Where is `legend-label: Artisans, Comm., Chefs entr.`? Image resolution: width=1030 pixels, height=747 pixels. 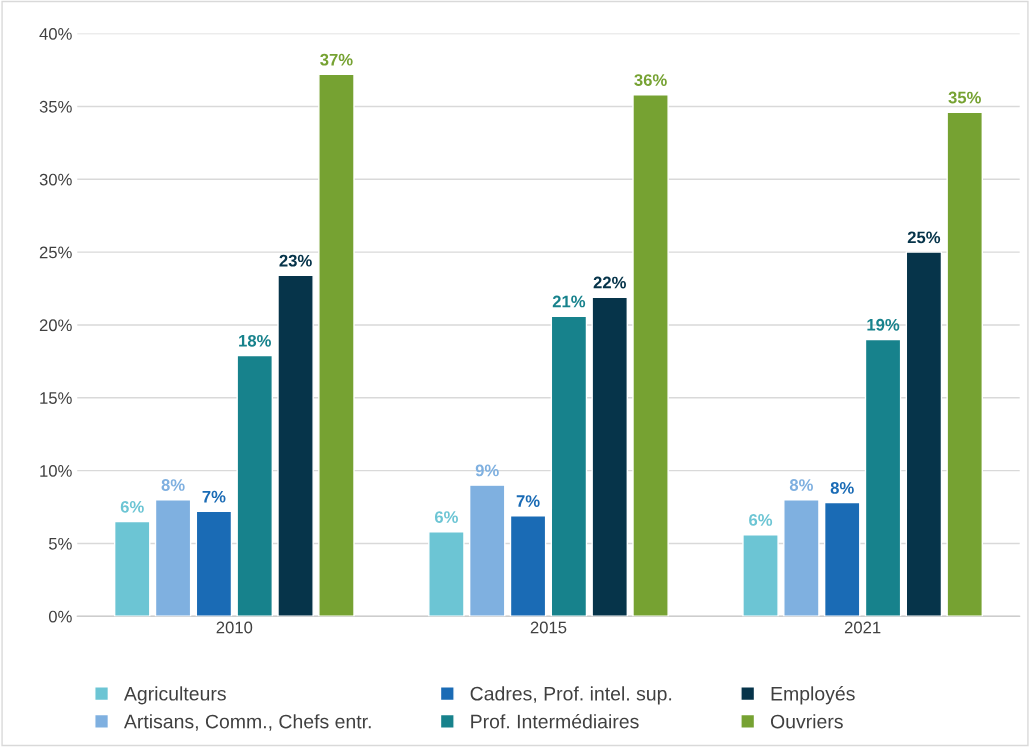 legend-label: Artisans, Comm., Chefs entr. is located at coordinates (247, 722).